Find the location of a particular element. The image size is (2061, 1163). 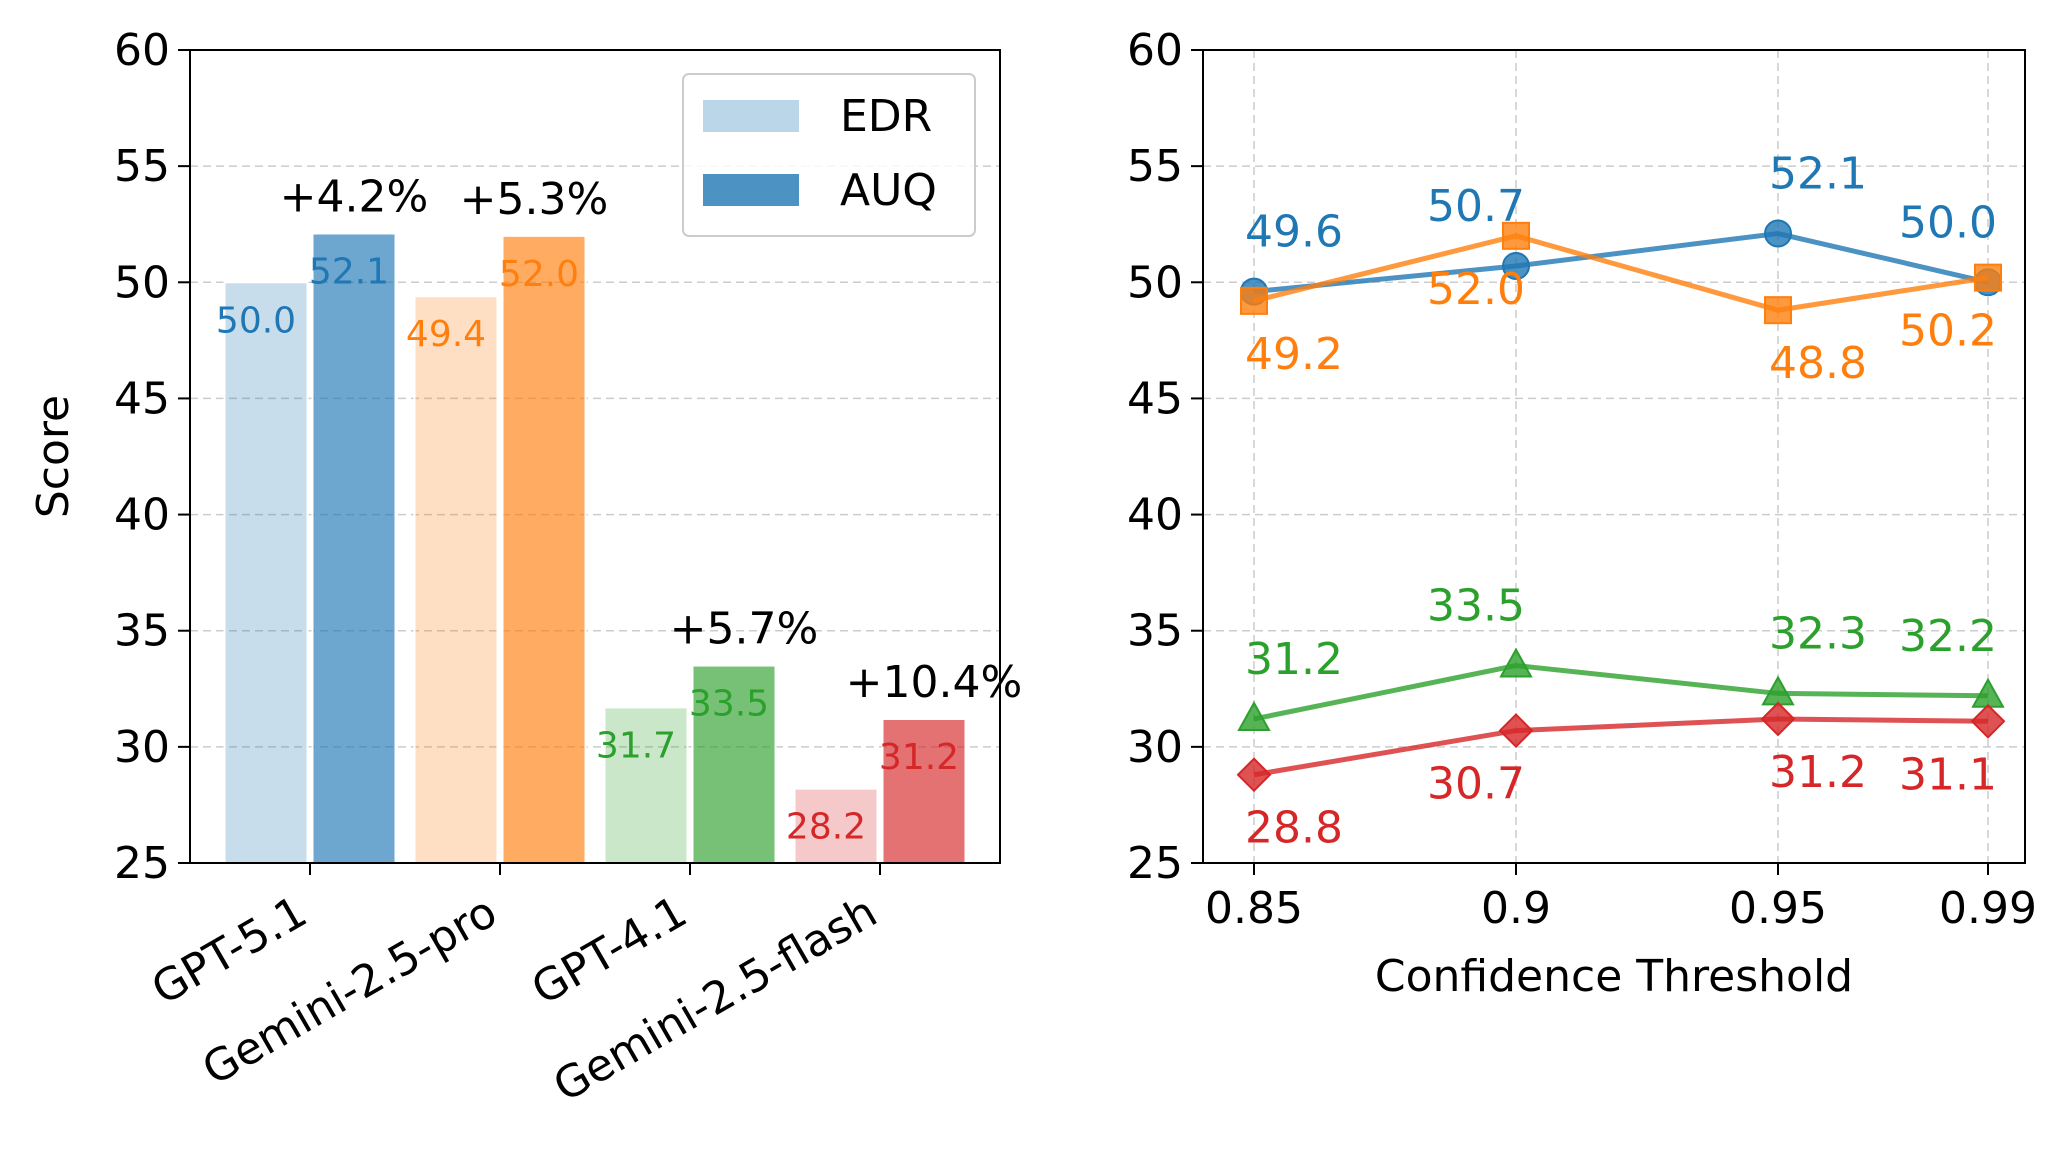

point-value-label: 28.8 is located at coordinates (1294, 828).